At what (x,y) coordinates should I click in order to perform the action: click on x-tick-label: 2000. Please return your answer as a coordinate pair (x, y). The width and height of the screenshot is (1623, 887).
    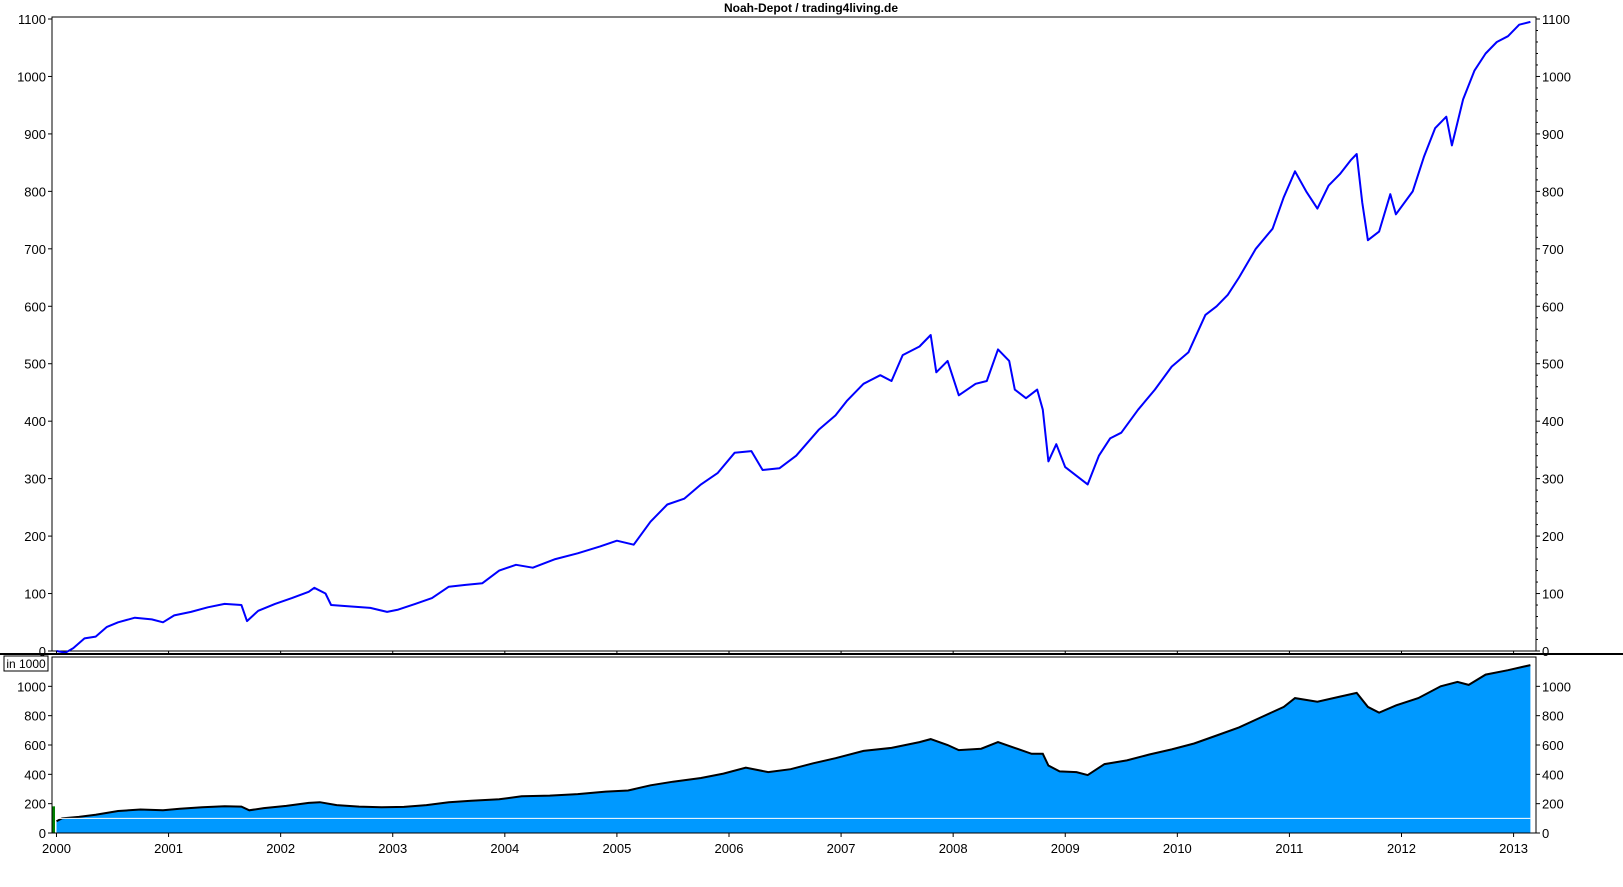
    Looking at the image, I should click on (56, 848).